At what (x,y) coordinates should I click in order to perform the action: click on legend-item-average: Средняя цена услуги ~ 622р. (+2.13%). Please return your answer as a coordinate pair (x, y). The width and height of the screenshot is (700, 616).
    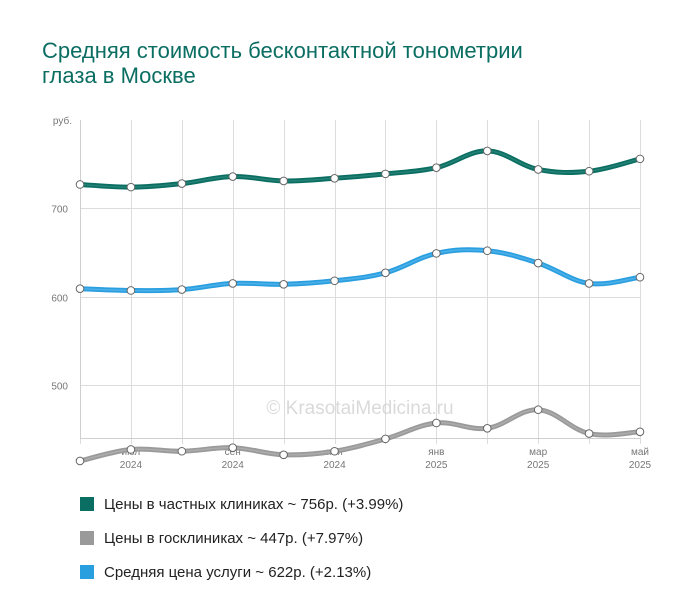
    Looking at the image, I should click on (241, 572).